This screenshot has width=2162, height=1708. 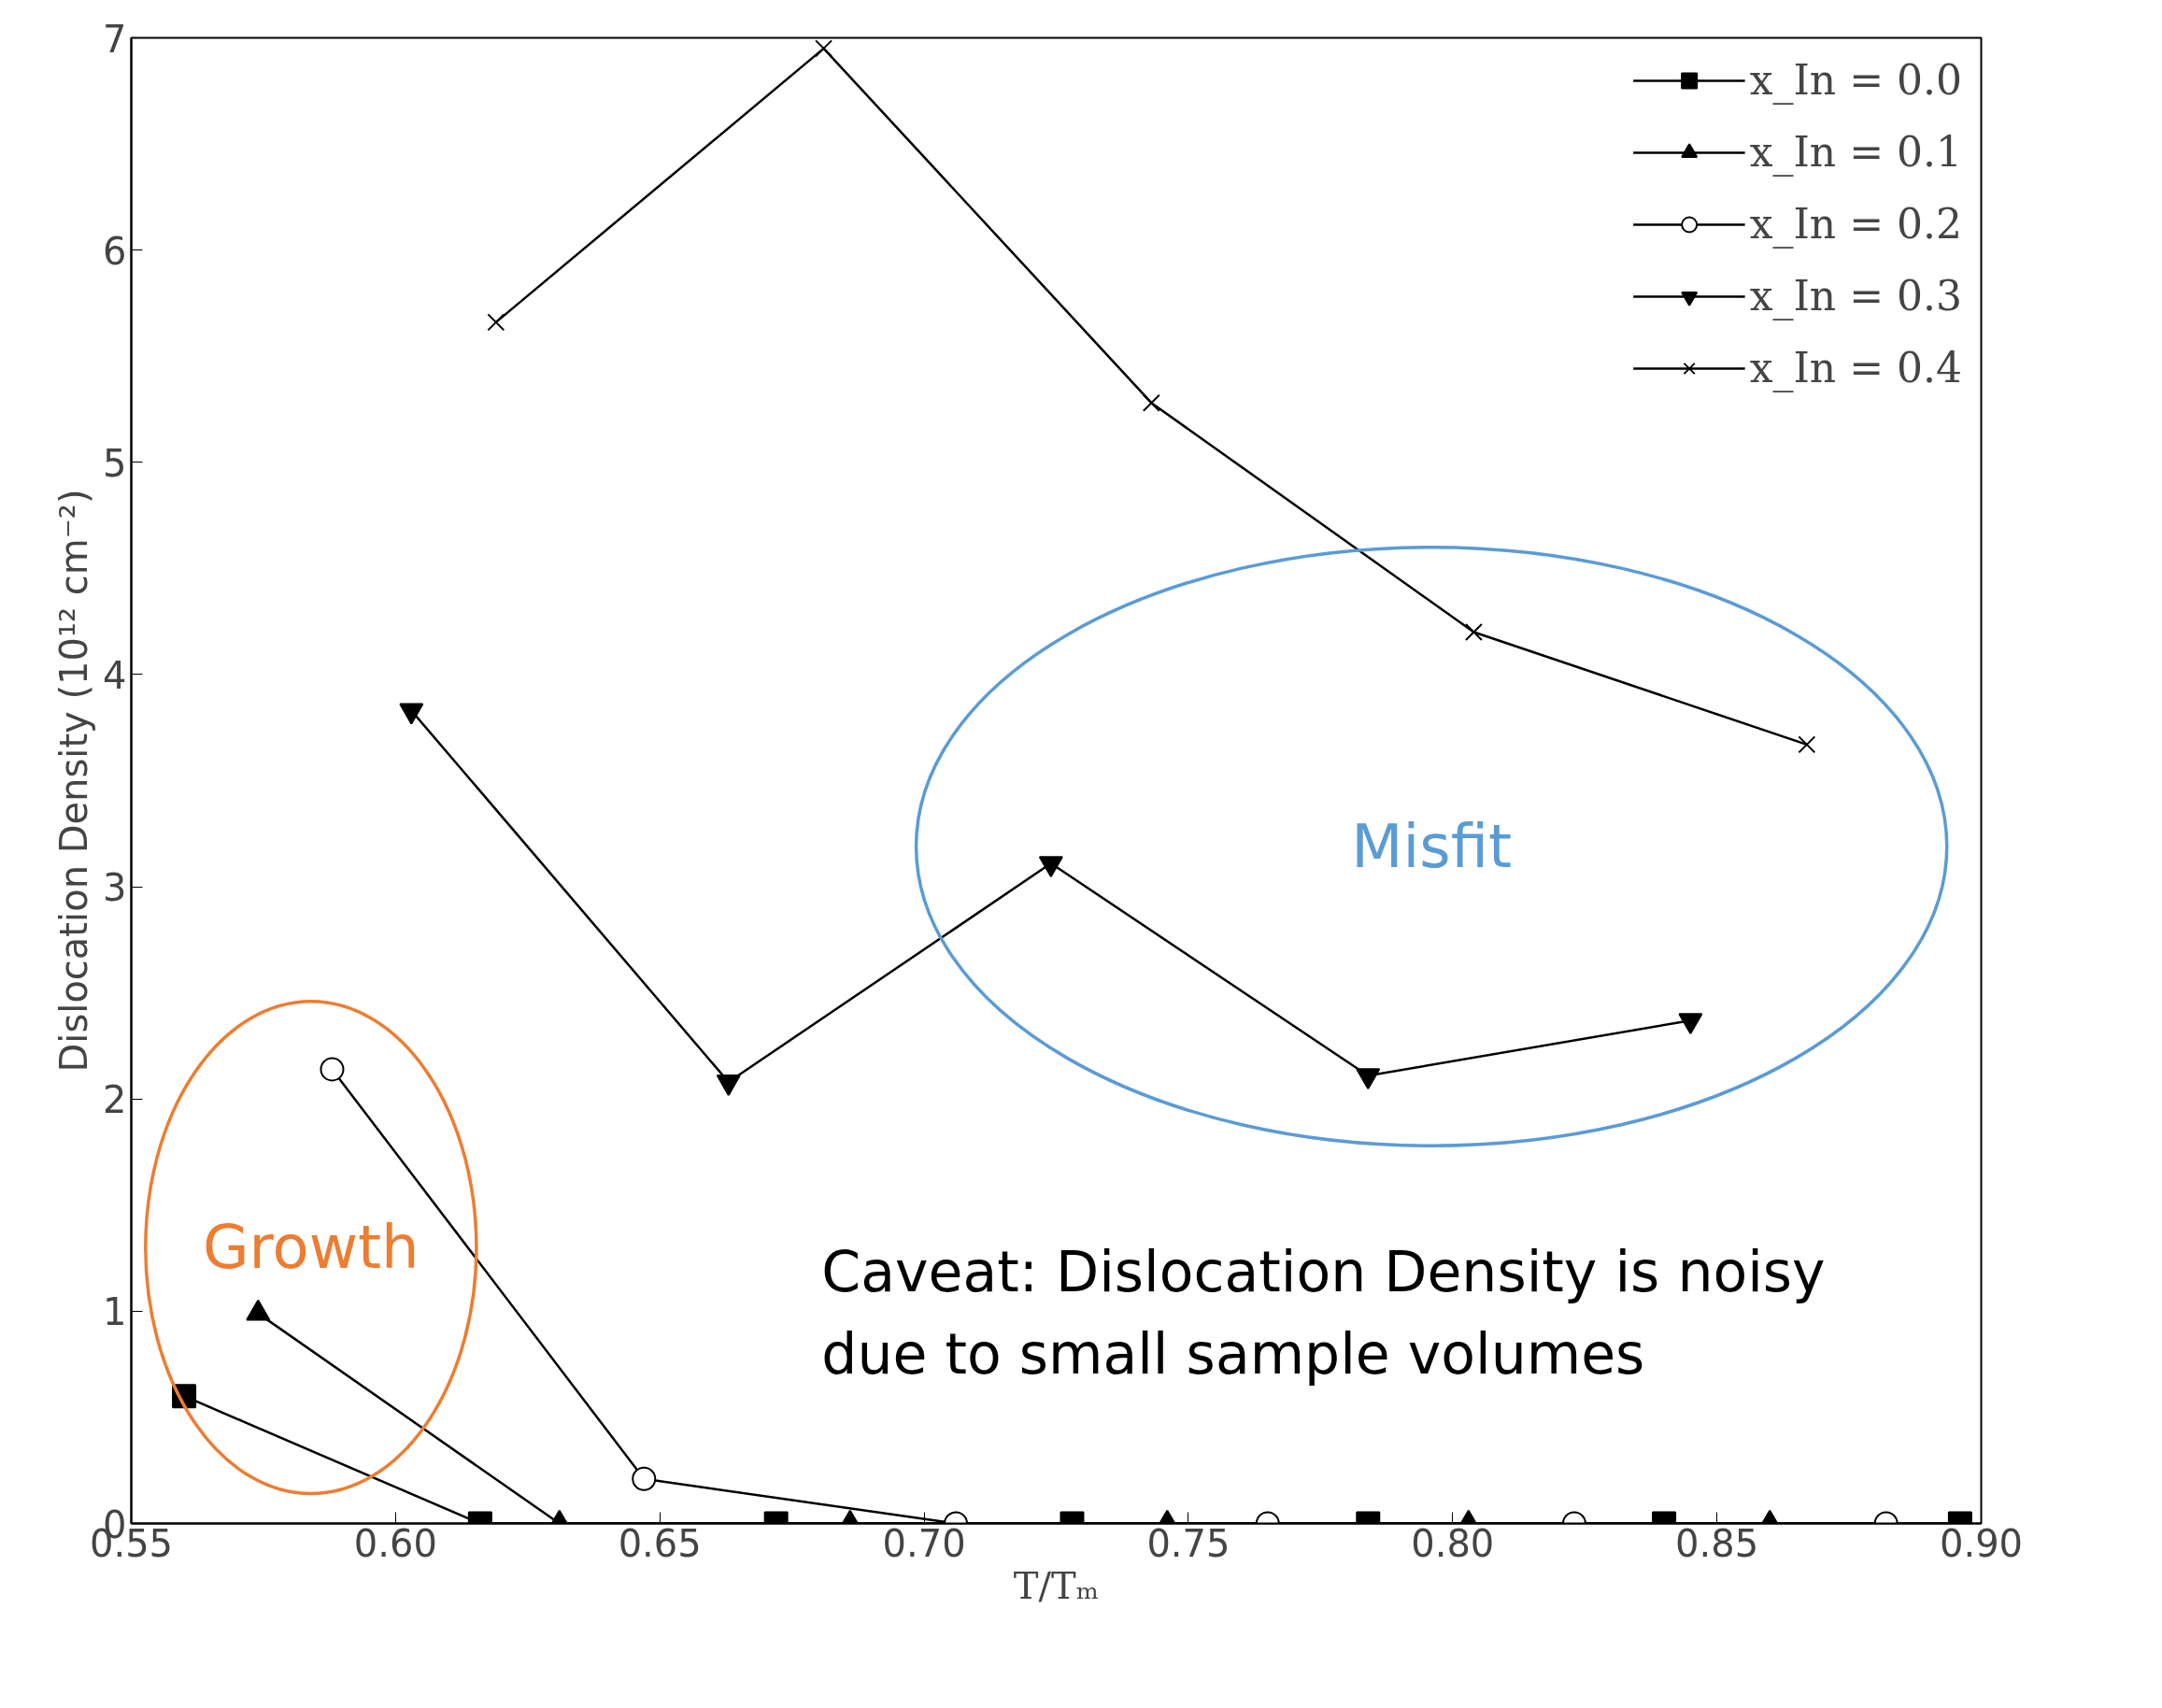 What do you see at coordinates (115, 39) in the screenshot?
I see `y-tick-label: 7` at bounding box center [115, 39].